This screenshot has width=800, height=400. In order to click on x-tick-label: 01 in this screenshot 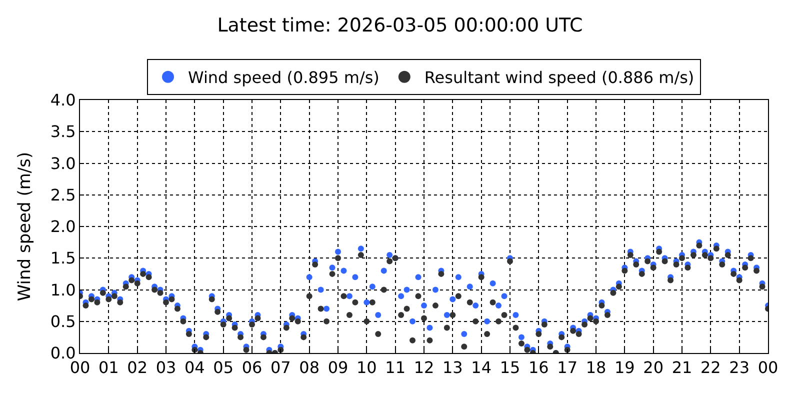, I will do `click(108, 368)`.